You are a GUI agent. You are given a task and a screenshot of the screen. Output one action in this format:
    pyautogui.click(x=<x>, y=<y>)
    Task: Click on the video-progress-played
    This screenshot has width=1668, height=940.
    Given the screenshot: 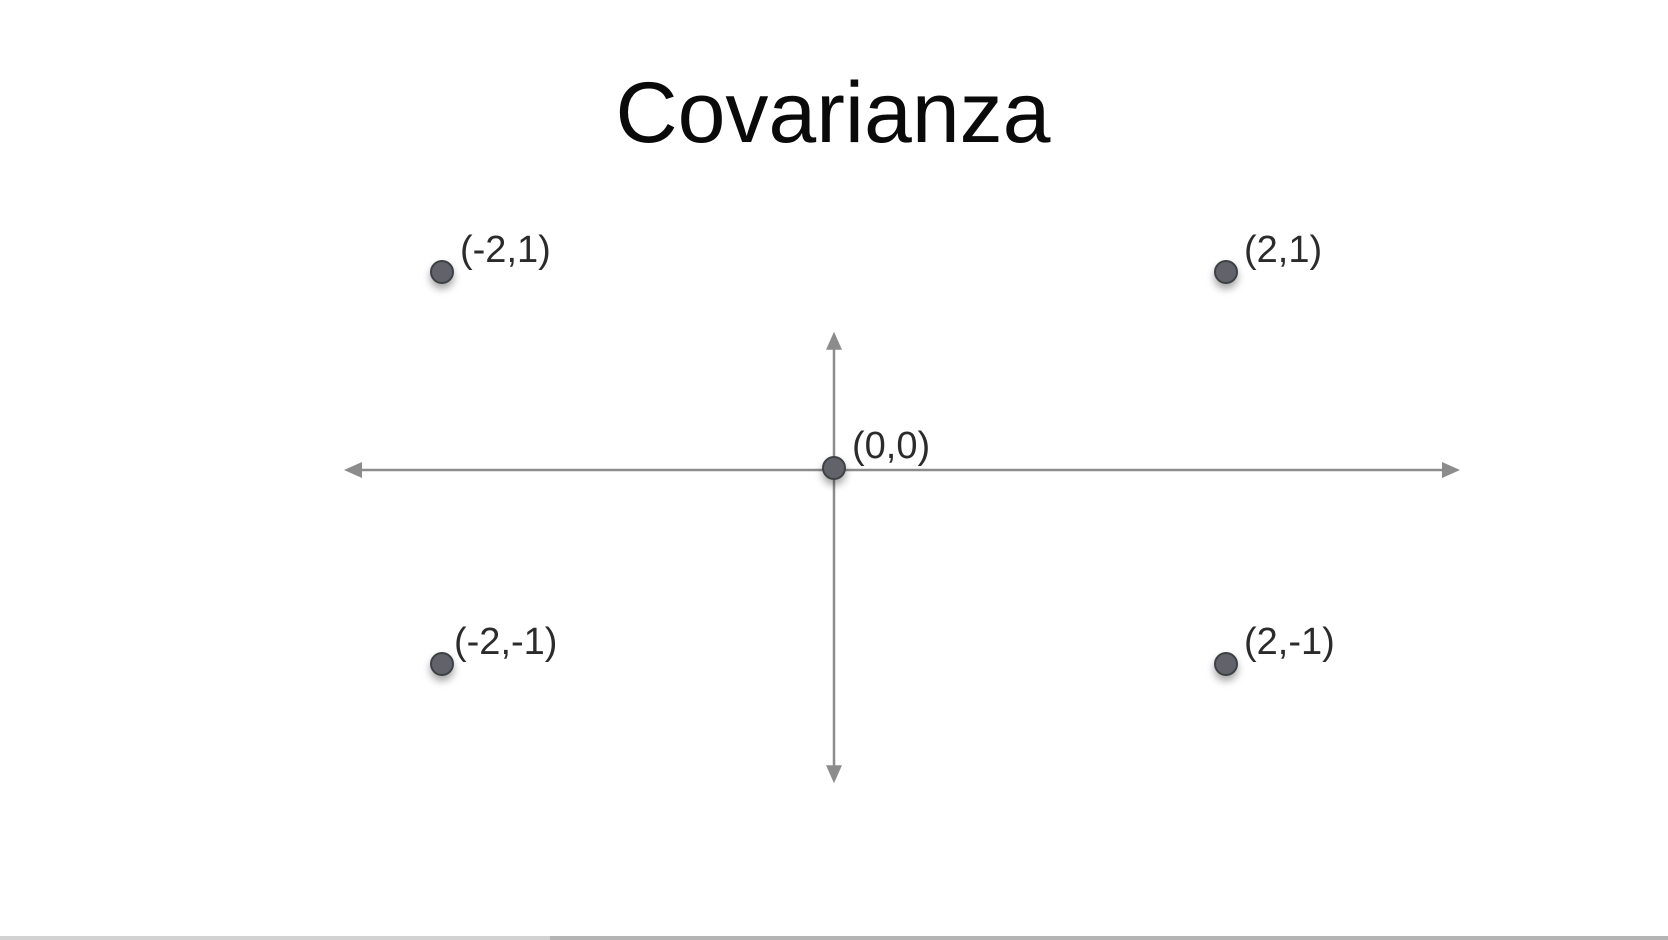 What is the action you would take?
    pyautogui.click(x=275, y=938)
    